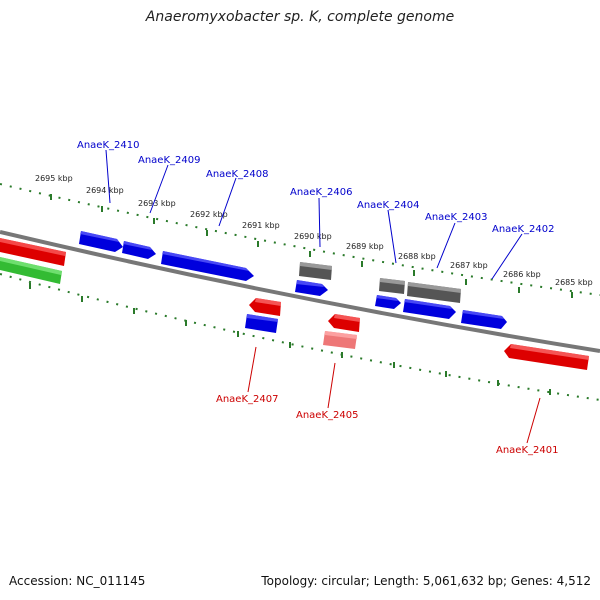  What do you see at coordinates (434, 292) in the screenshot?
I see `gene-anaek-2403-gray` at bounding box center [434, 292].